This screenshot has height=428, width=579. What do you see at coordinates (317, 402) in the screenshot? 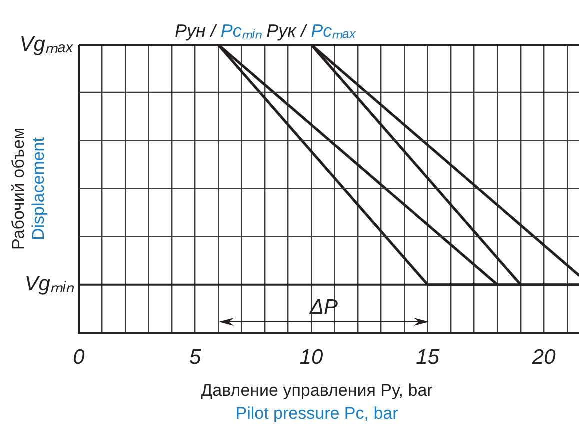
I see `x-axis-title: Давление управления Pу, bar Pilot pressure Pc, bar` at bounding box center [317, 402].